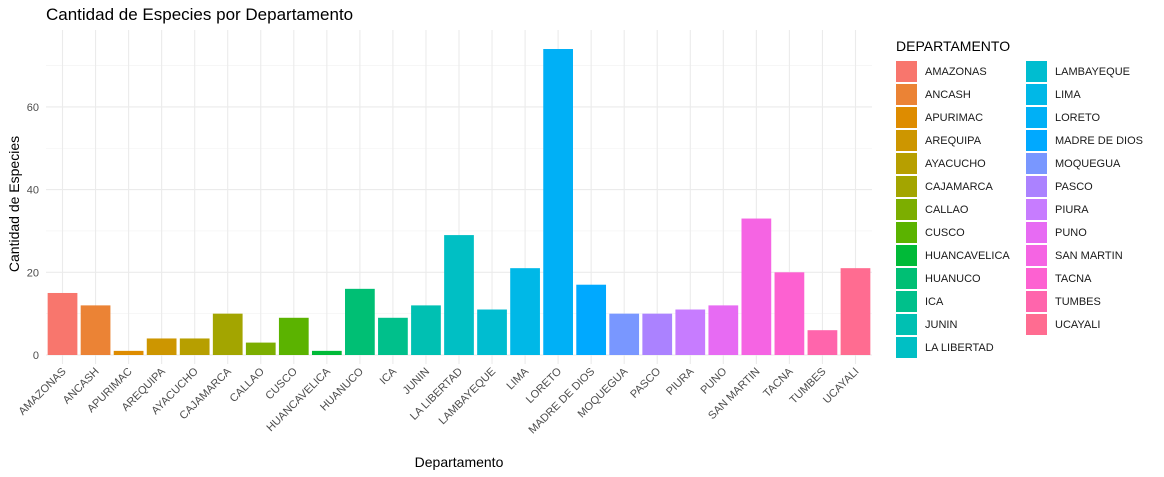  Describe the element at coordinates (247, 384) in the screenshot. I see `x-tick-label: CALLAO` at that location.